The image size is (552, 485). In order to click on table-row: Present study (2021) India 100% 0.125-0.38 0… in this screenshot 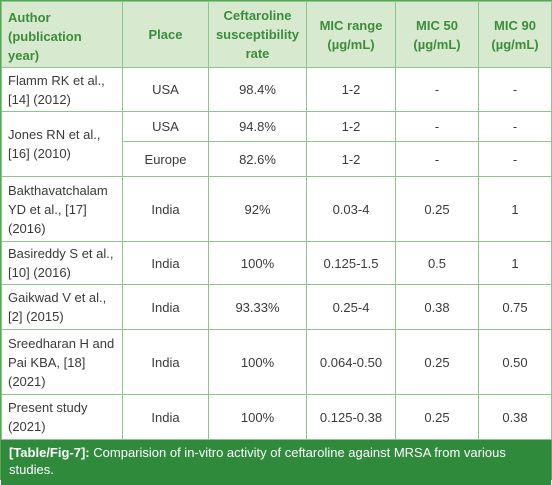, I will do `click(276, 417)`.